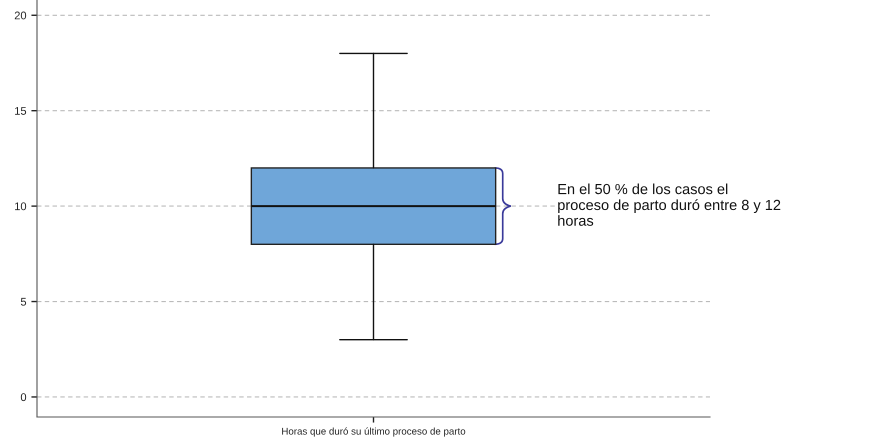  Describe the element at coordinates (20, 111) in the screenshot. I see `y-tick-label: 15` at that location.